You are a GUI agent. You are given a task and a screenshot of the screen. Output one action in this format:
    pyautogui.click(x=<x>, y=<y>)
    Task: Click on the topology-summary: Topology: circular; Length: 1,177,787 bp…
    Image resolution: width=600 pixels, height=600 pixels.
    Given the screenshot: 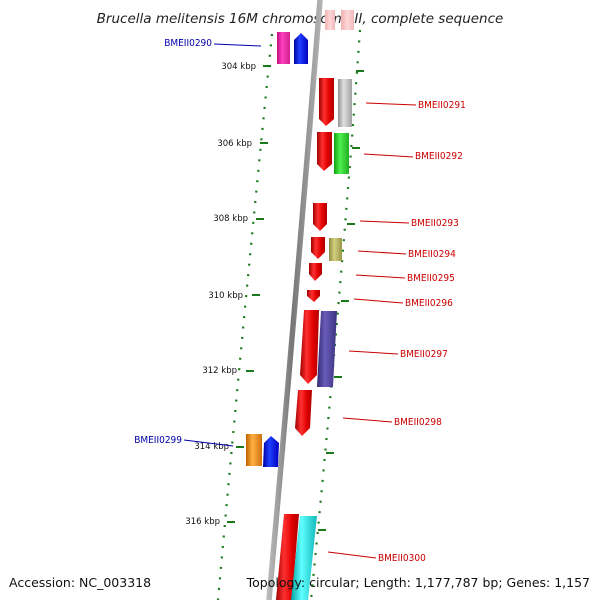 What is the action you would take?
    pyautogui.click(x=418, y=582)
    